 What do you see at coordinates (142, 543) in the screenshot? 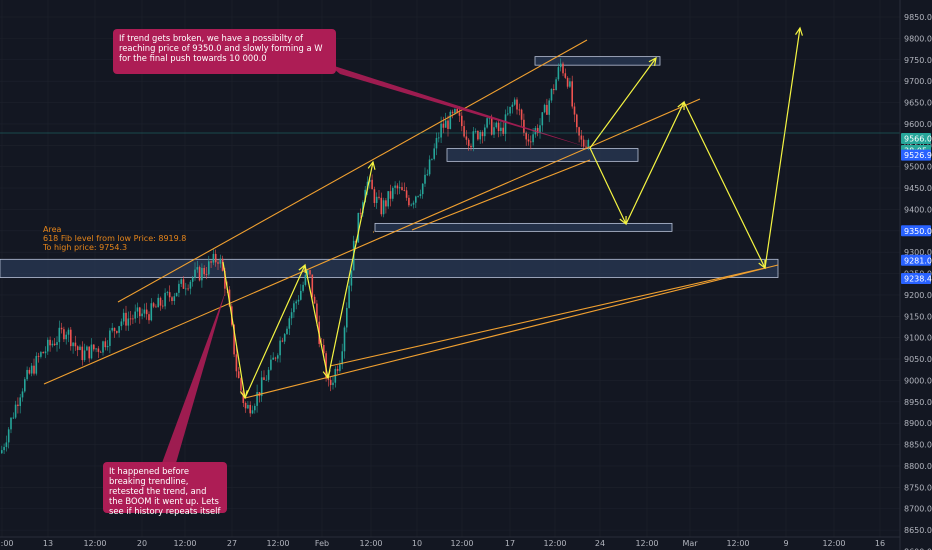
I see `time-tick-label: 20` at bounding box center [142, 543].